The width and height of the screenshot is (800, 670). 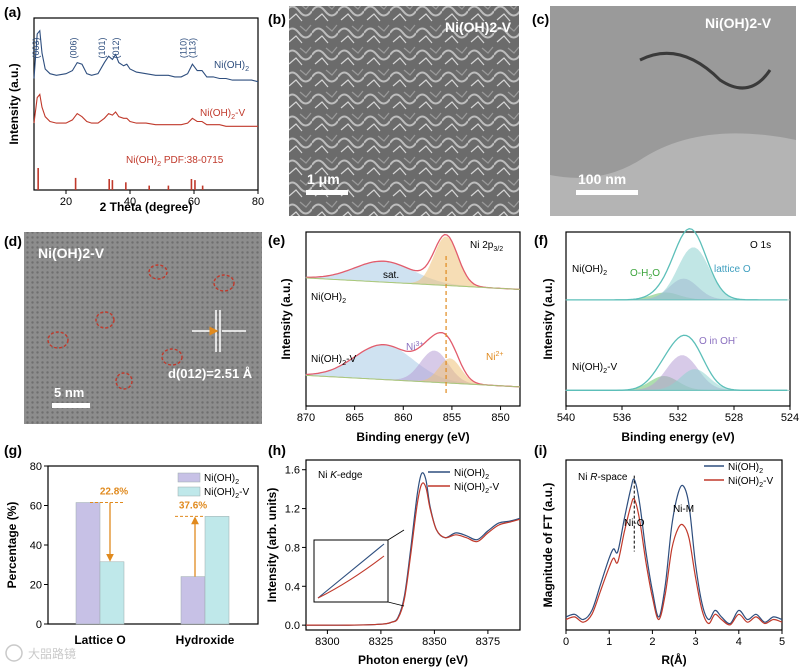 I want to click on panel-d-label: (d), so click(x=13, y=241).